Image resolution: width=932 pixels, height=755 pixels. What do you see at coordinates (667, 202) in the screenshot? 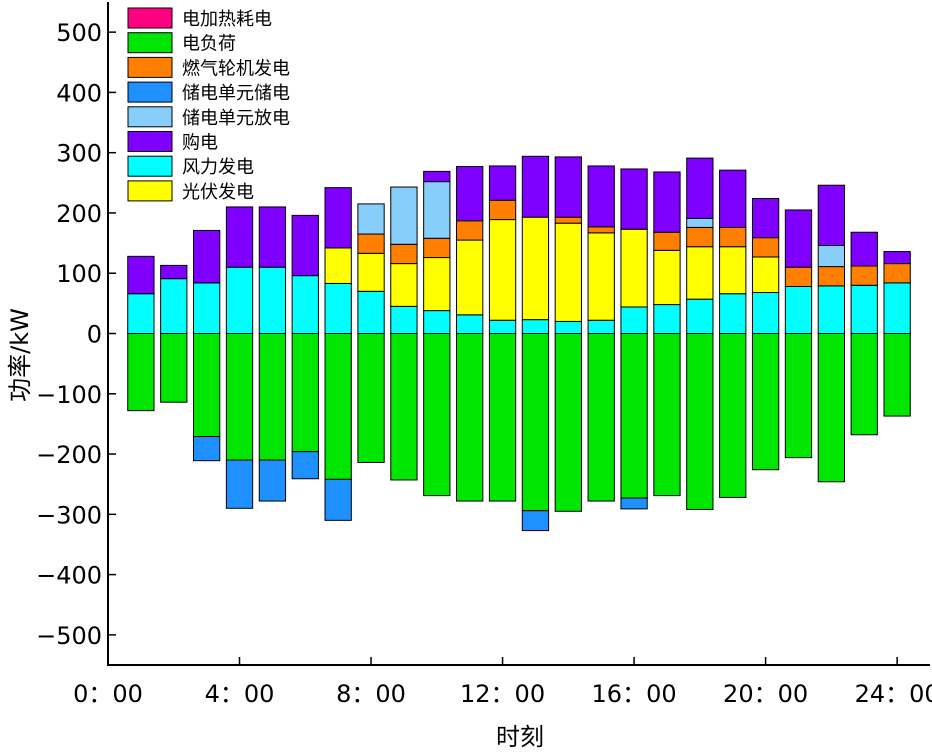
I see `bar-segment-h17-s5` at bounding box center [667, 202].